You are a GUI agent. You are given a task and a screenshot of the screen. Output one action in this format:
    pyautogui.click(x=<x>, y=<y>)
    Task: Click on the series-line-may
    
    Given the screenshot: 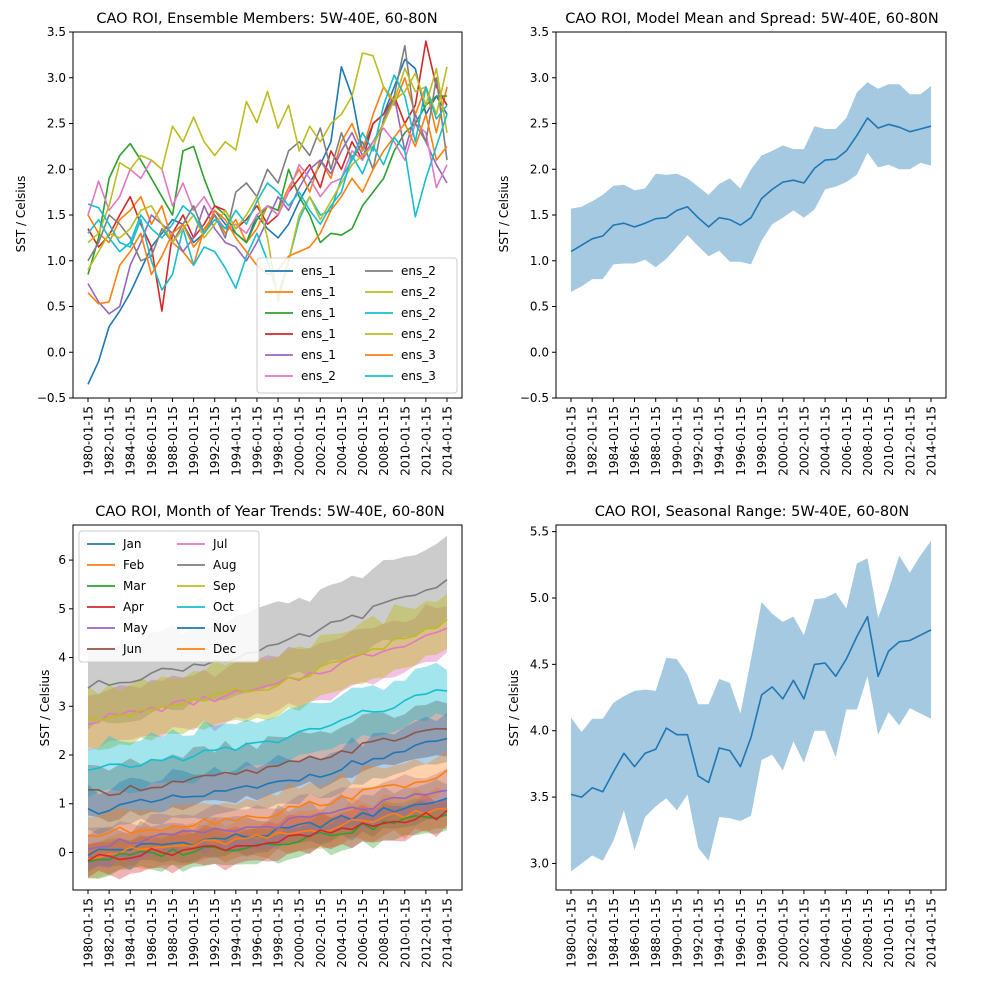 What is the action you would take?
    pyautogui.click(x=267, y=819)
    